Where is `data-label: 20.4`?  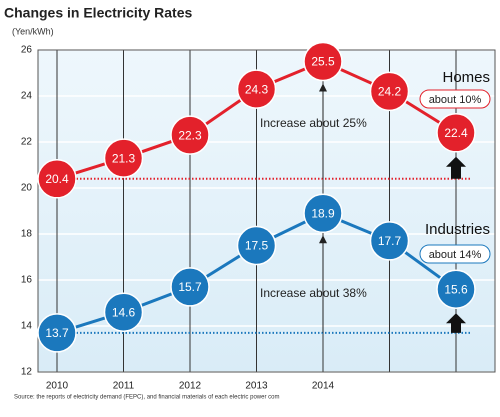
data-label: 20.4 is located at coordinates (57, 179).